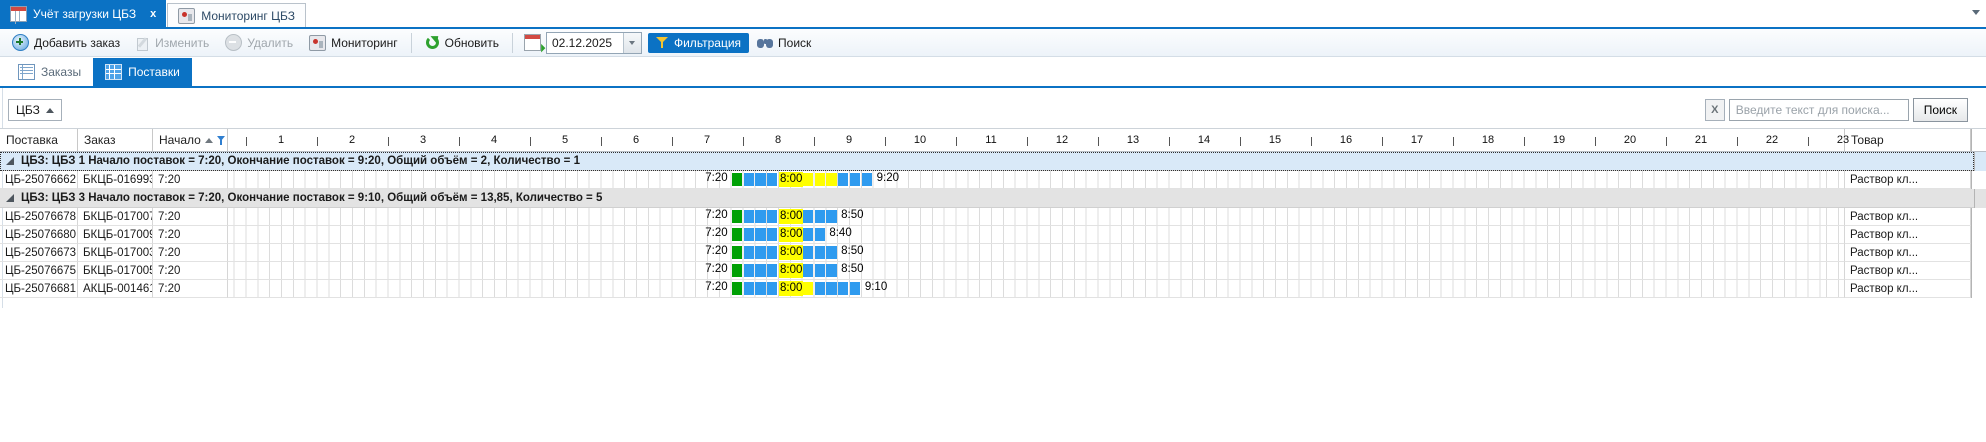 The image size is (1986, 442). I want to click on search-input, so click(1818, 110).